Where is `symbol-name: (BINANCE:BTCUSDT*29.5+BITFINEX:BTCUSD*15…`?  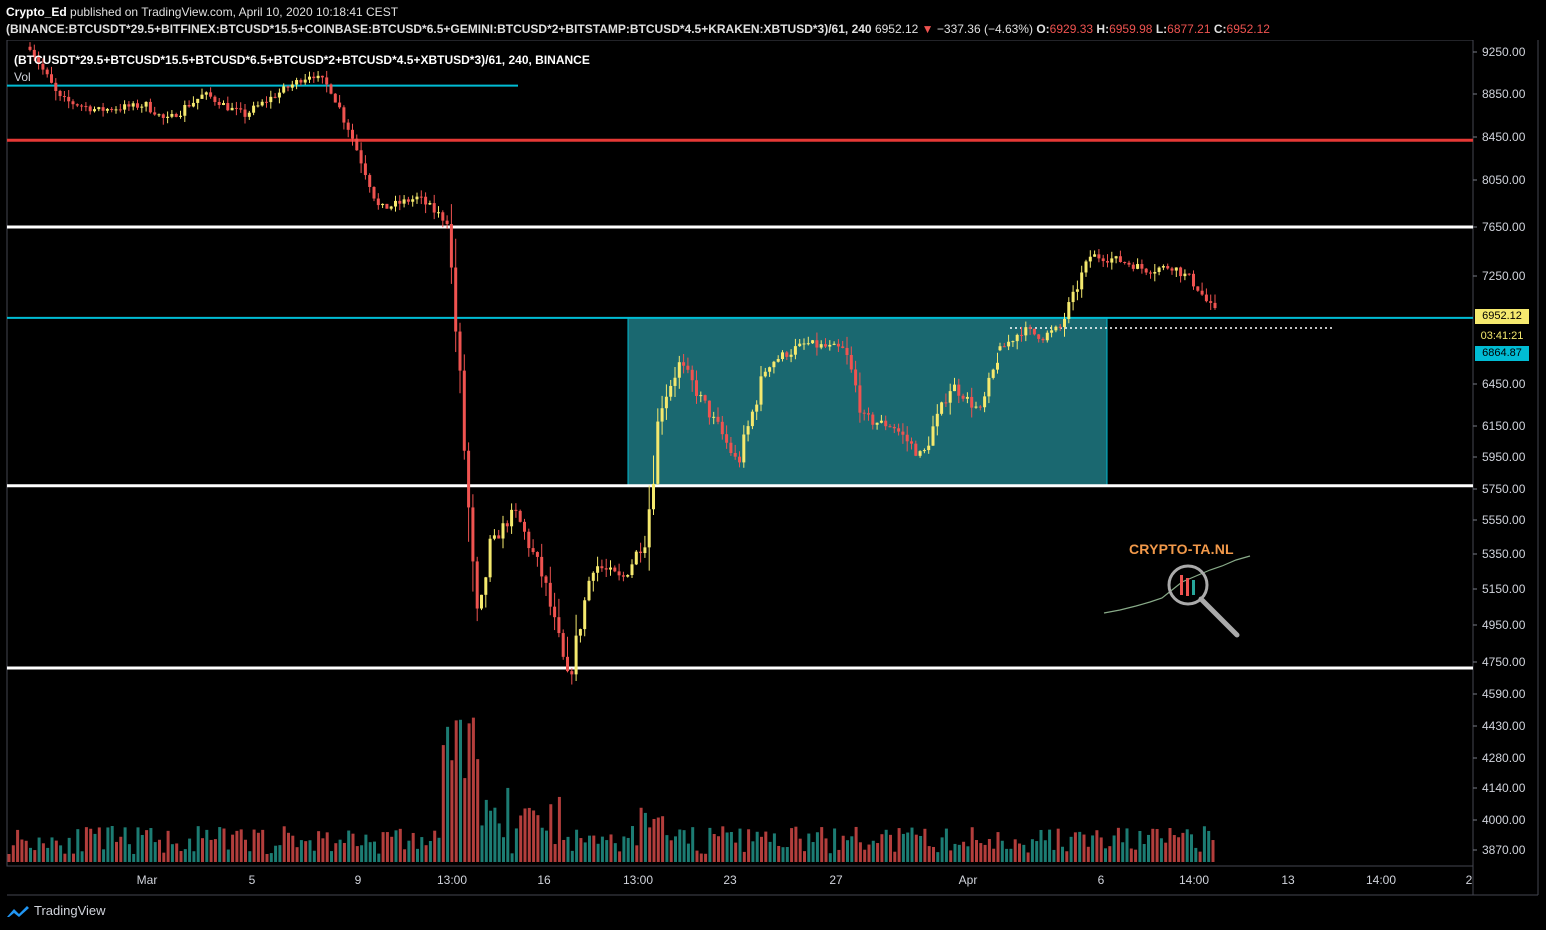 symbol-name: (BINANCE:BTCUSDT*29.5+BITFINEX:BTCUSD*15… is located at coordinates (439, 29).